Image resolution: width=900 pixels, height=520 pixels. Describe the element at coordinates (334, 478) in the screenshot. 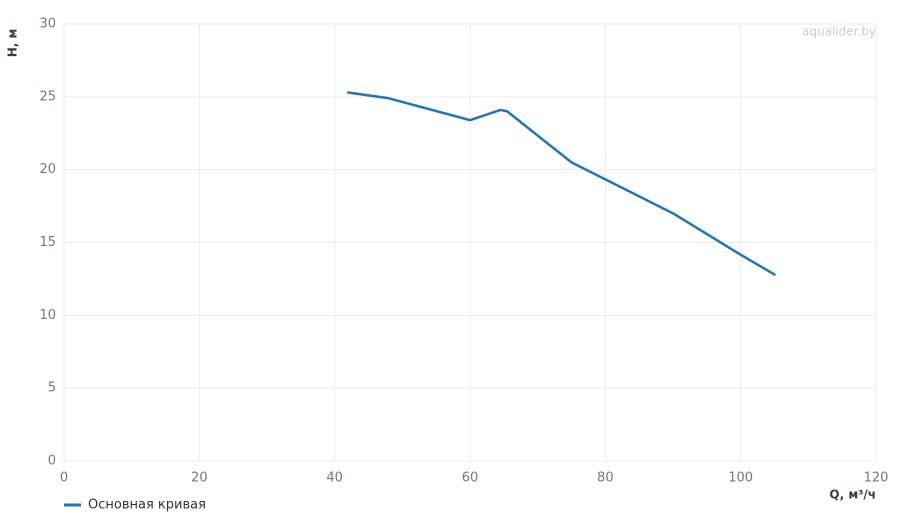

I see `x-tick-label: 40` at that location.